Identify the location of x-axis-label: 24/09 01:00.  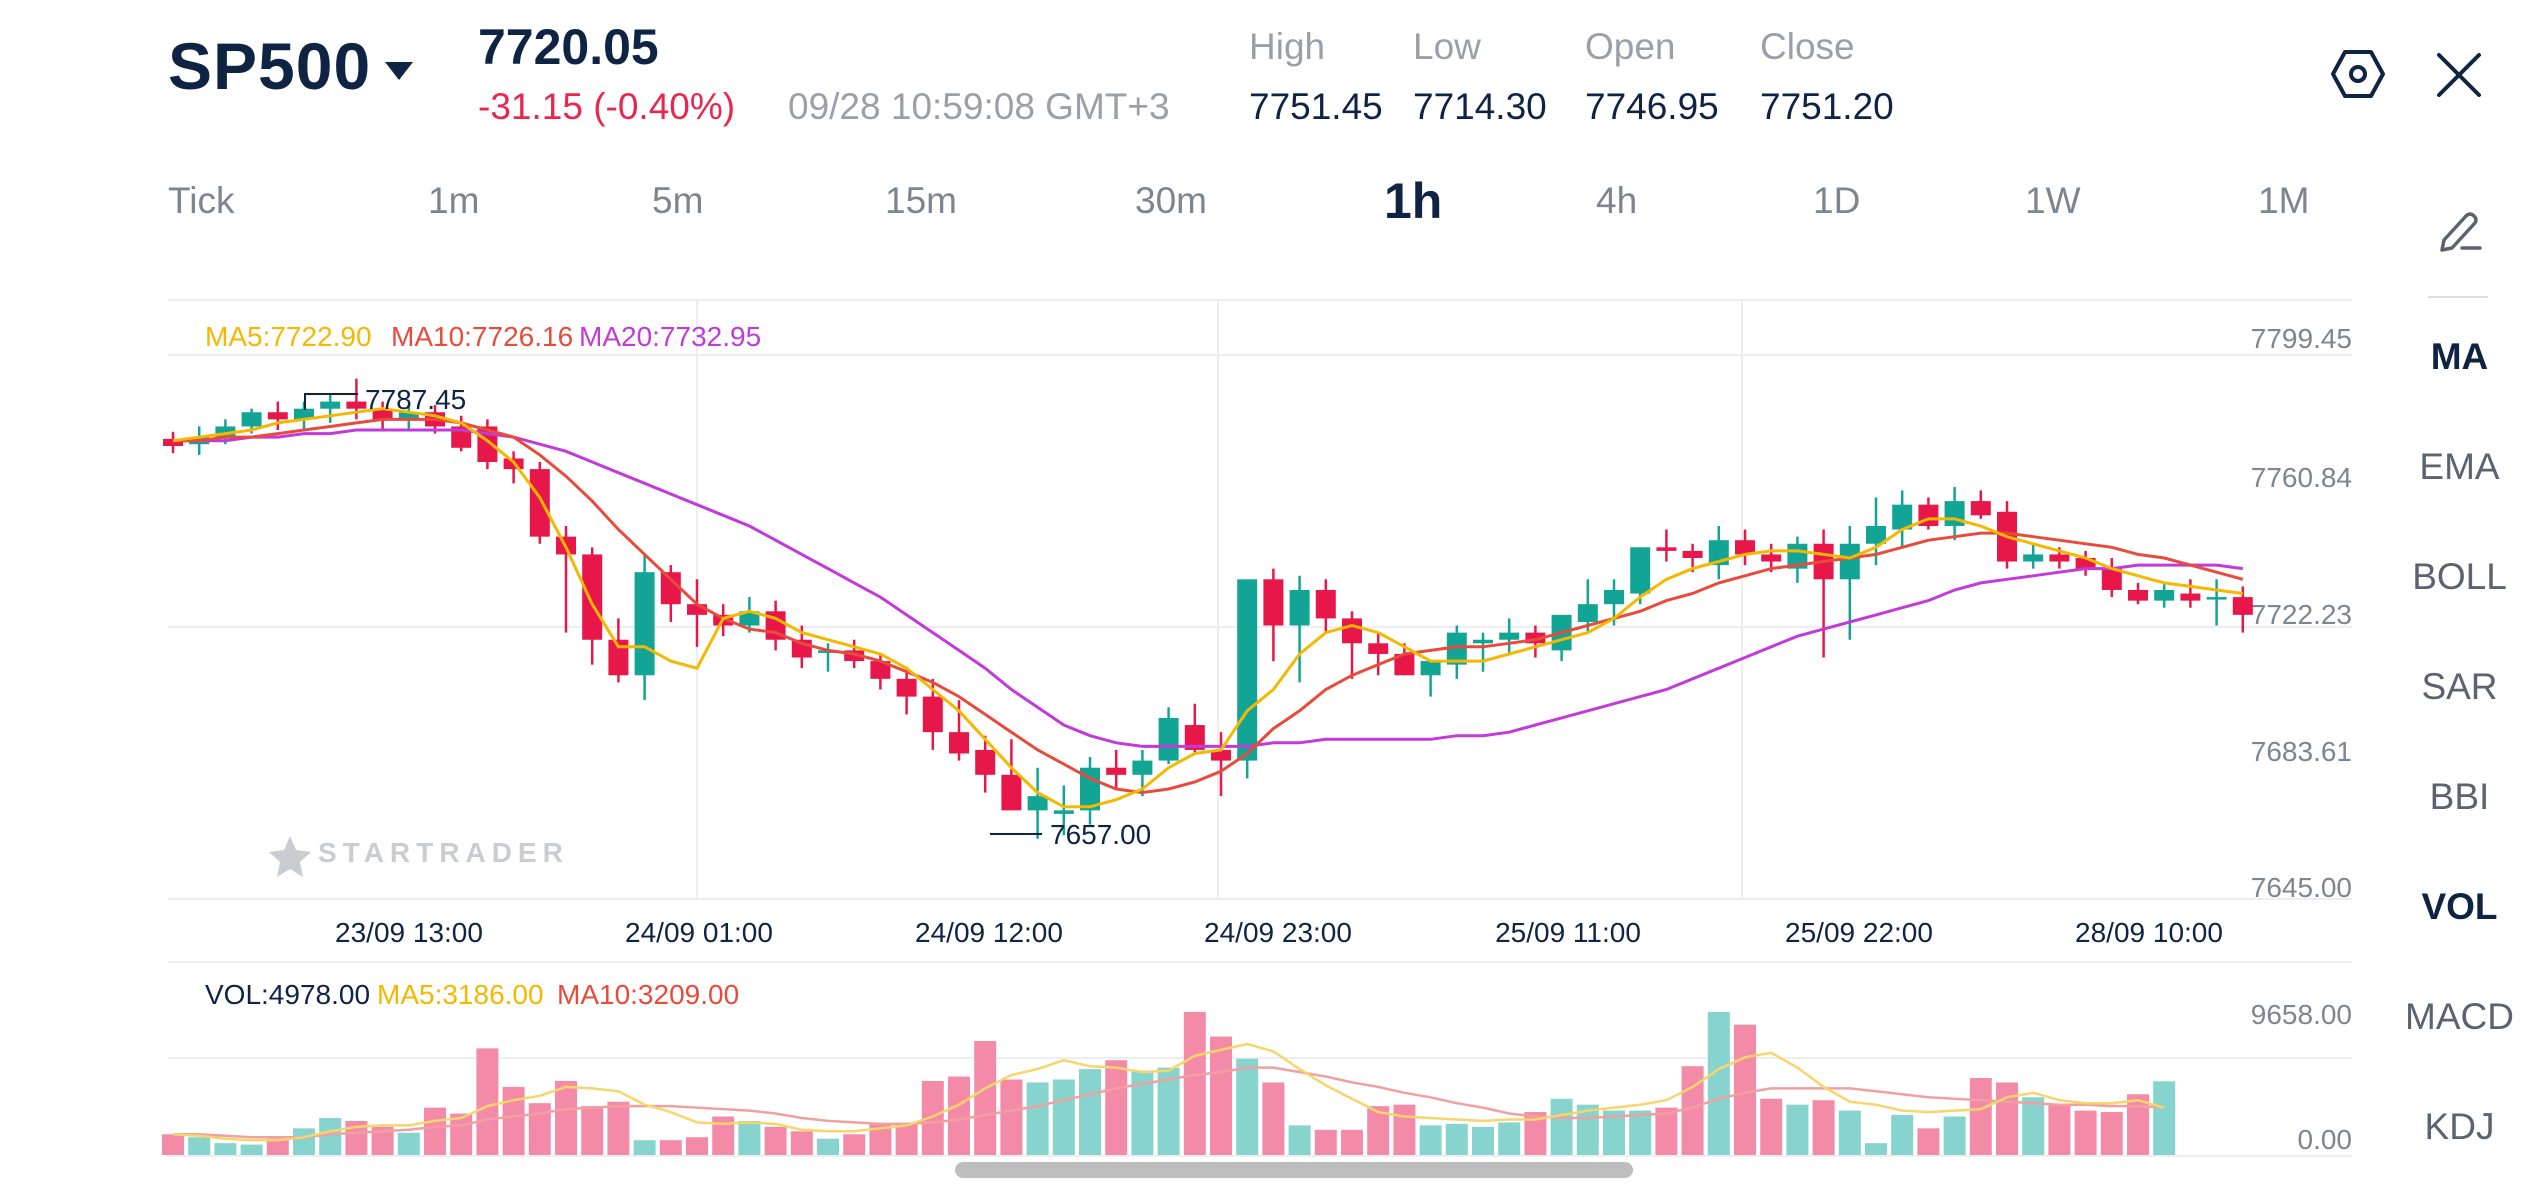
(699, 932).